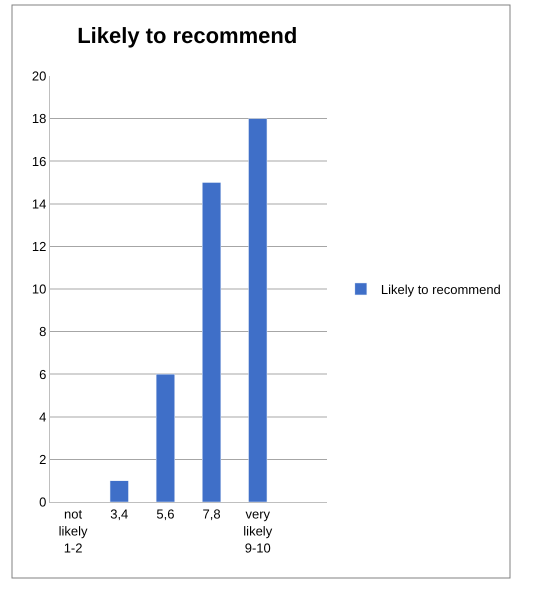 The image size is (535, 589). Describe the element at coordinates (42, 374) in the screenshot. I see `y-tick-label: 6` at that location.